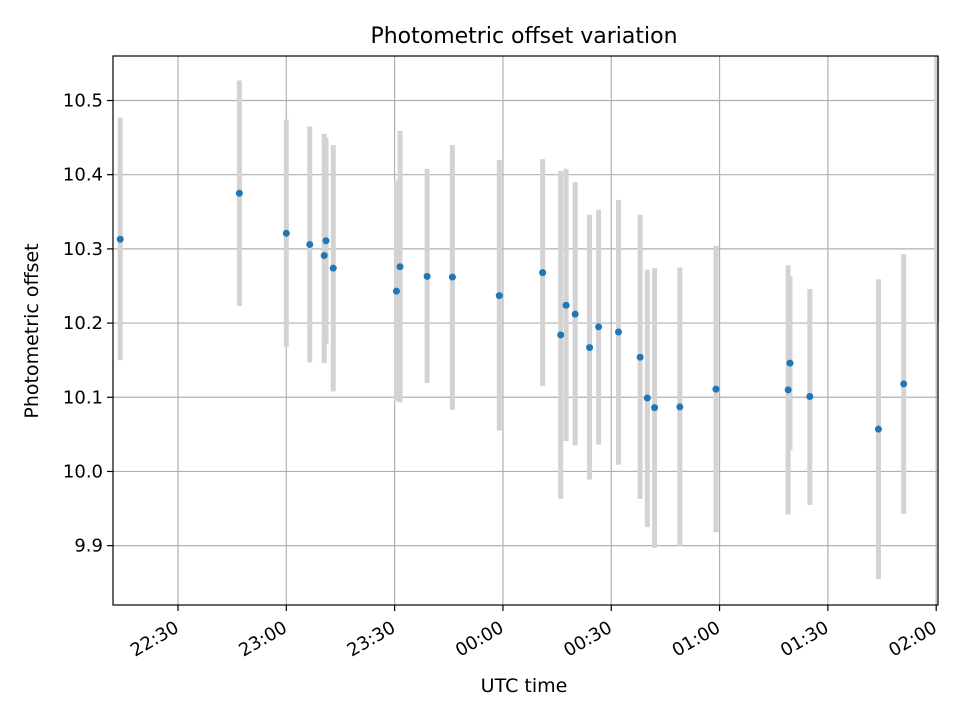  Describe the element at coordinates (83, 175) in the screenshot. I see `y-tick-label: 10.4` at that location.